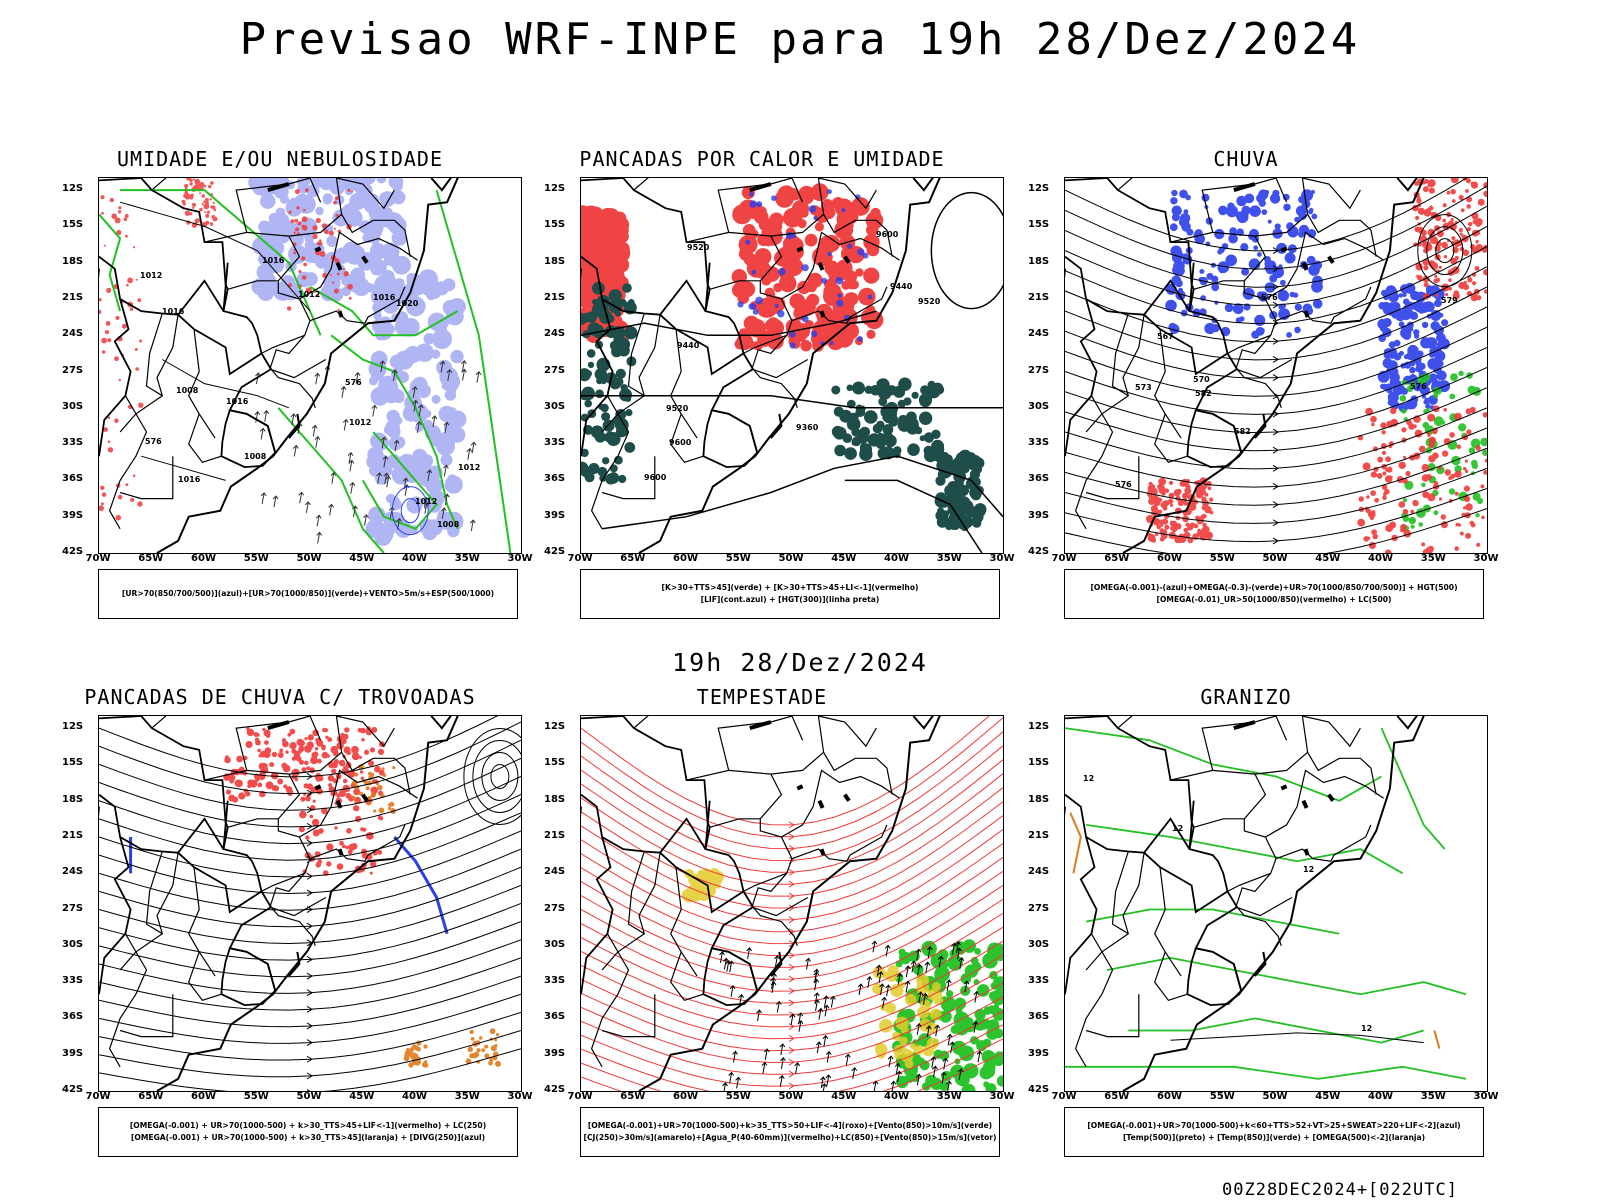 Image resolution: width=1600 pixels, height=1200 pixels. I want to click on lat-tick-label: 12S, so click(555, 727).